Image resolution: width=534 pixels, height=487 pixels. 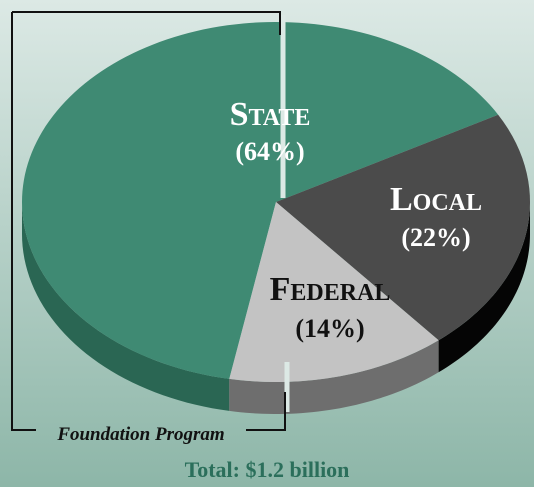 I want to click on slice-label: Federal, so click(x=330, y=289).